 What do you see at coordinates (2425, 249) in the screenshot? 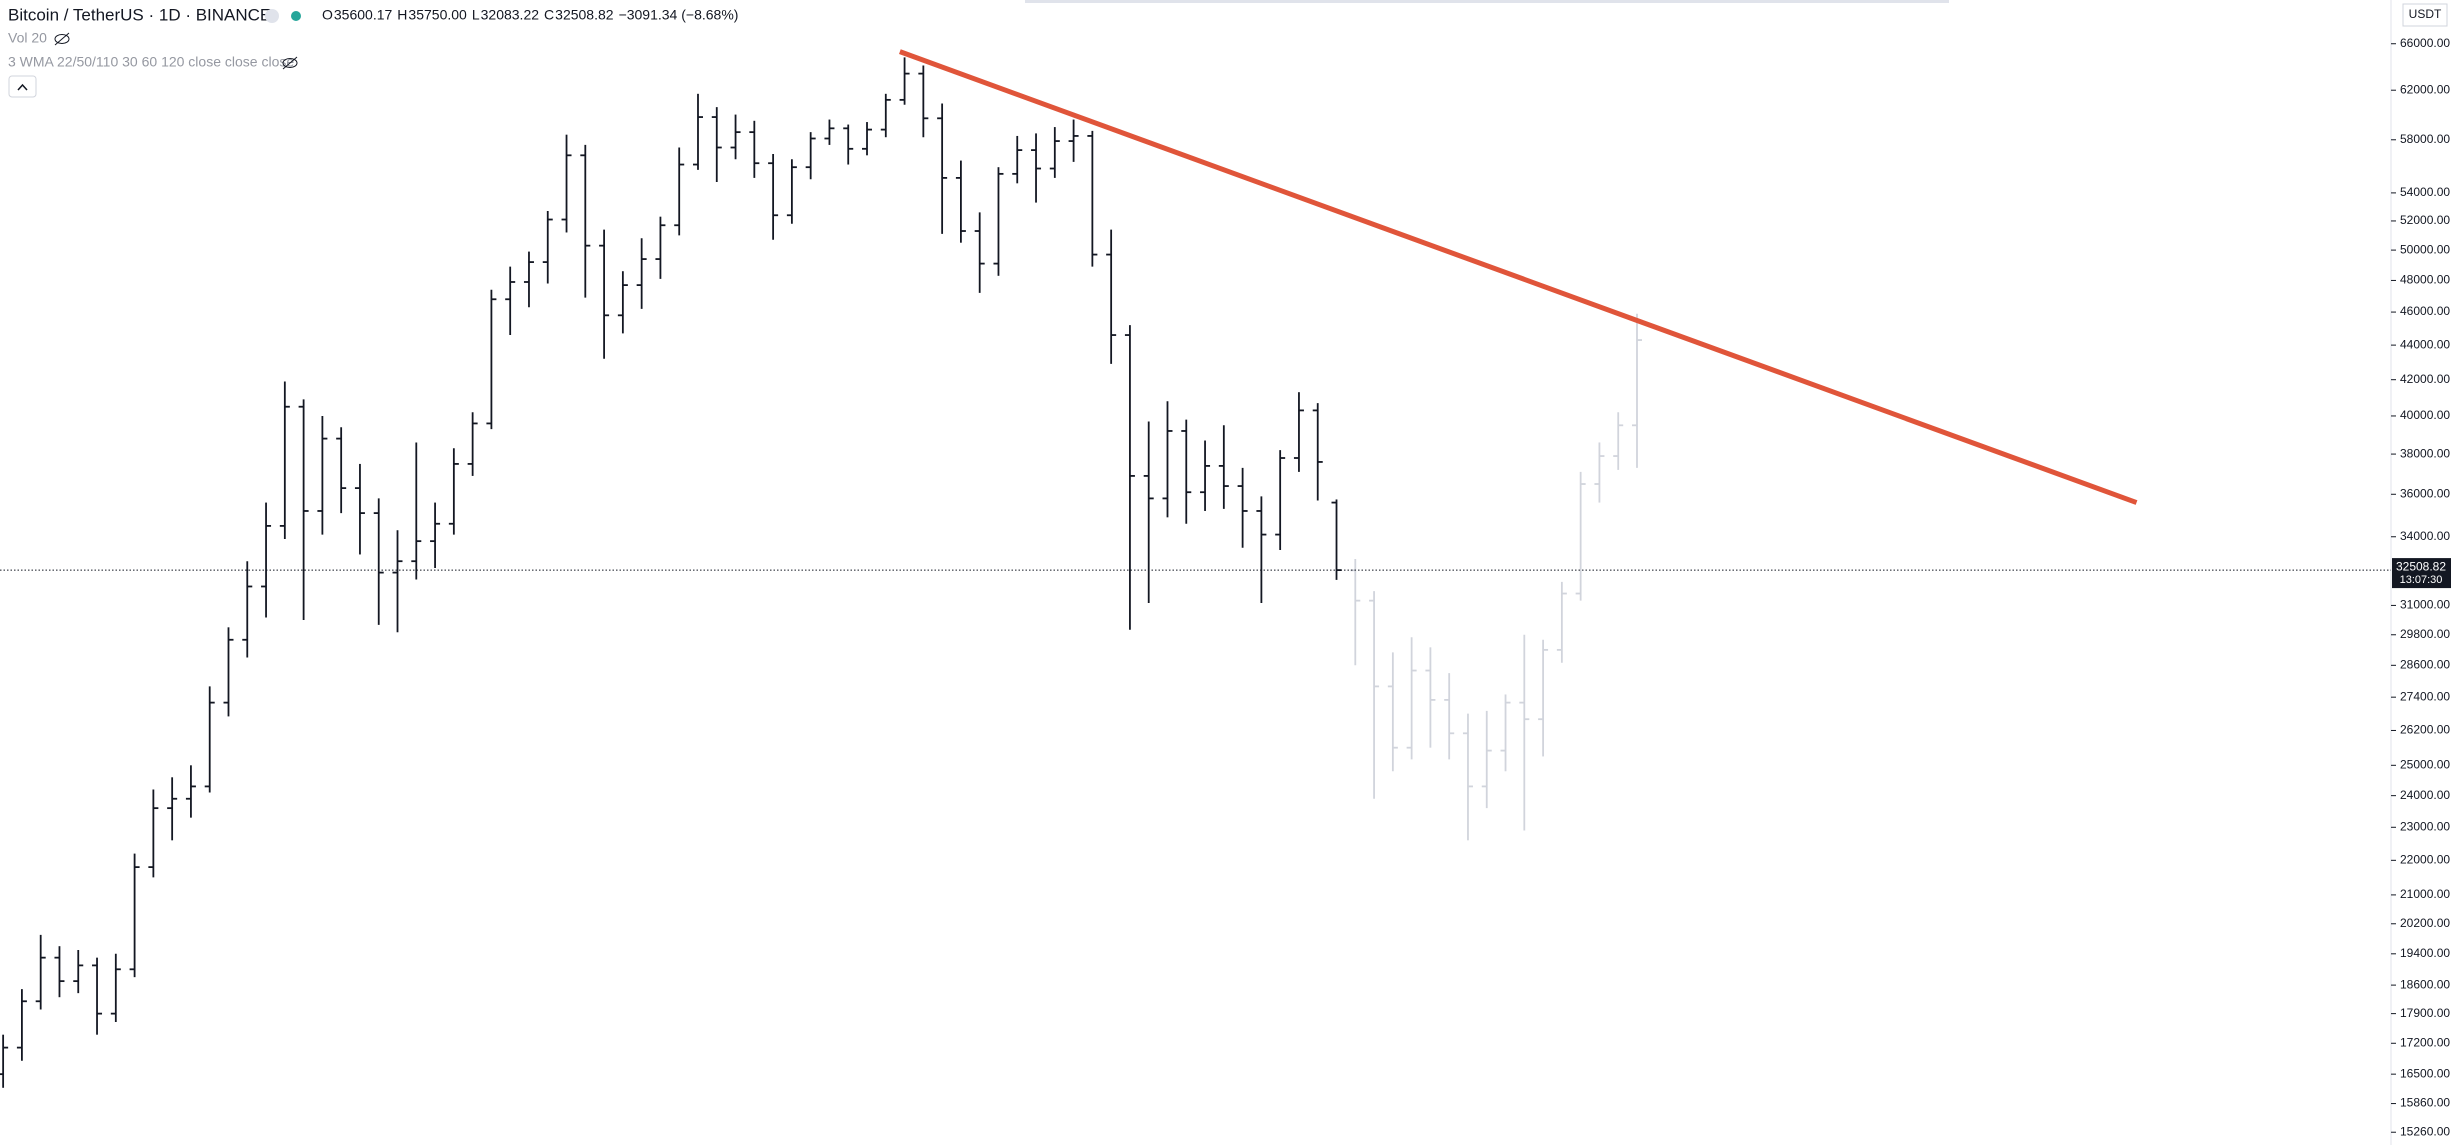
I see `y-tick-label: 50000.00` at bounding box center [2425, 249].